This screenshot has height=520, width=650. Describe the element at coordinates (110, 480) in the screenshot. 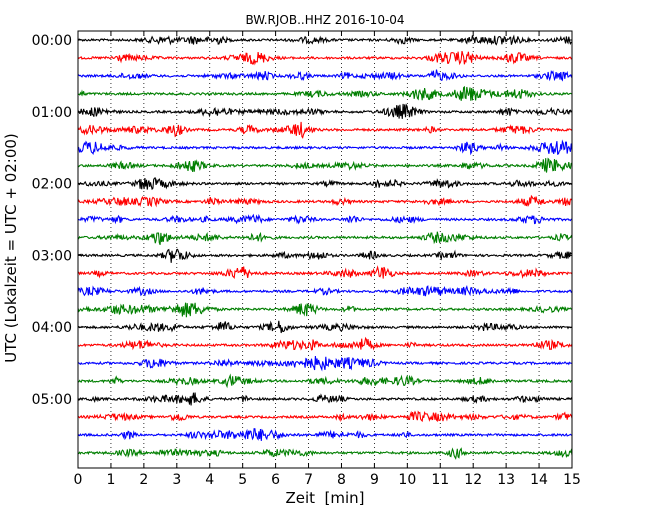

I see `x-tick-label: 1` at that location.